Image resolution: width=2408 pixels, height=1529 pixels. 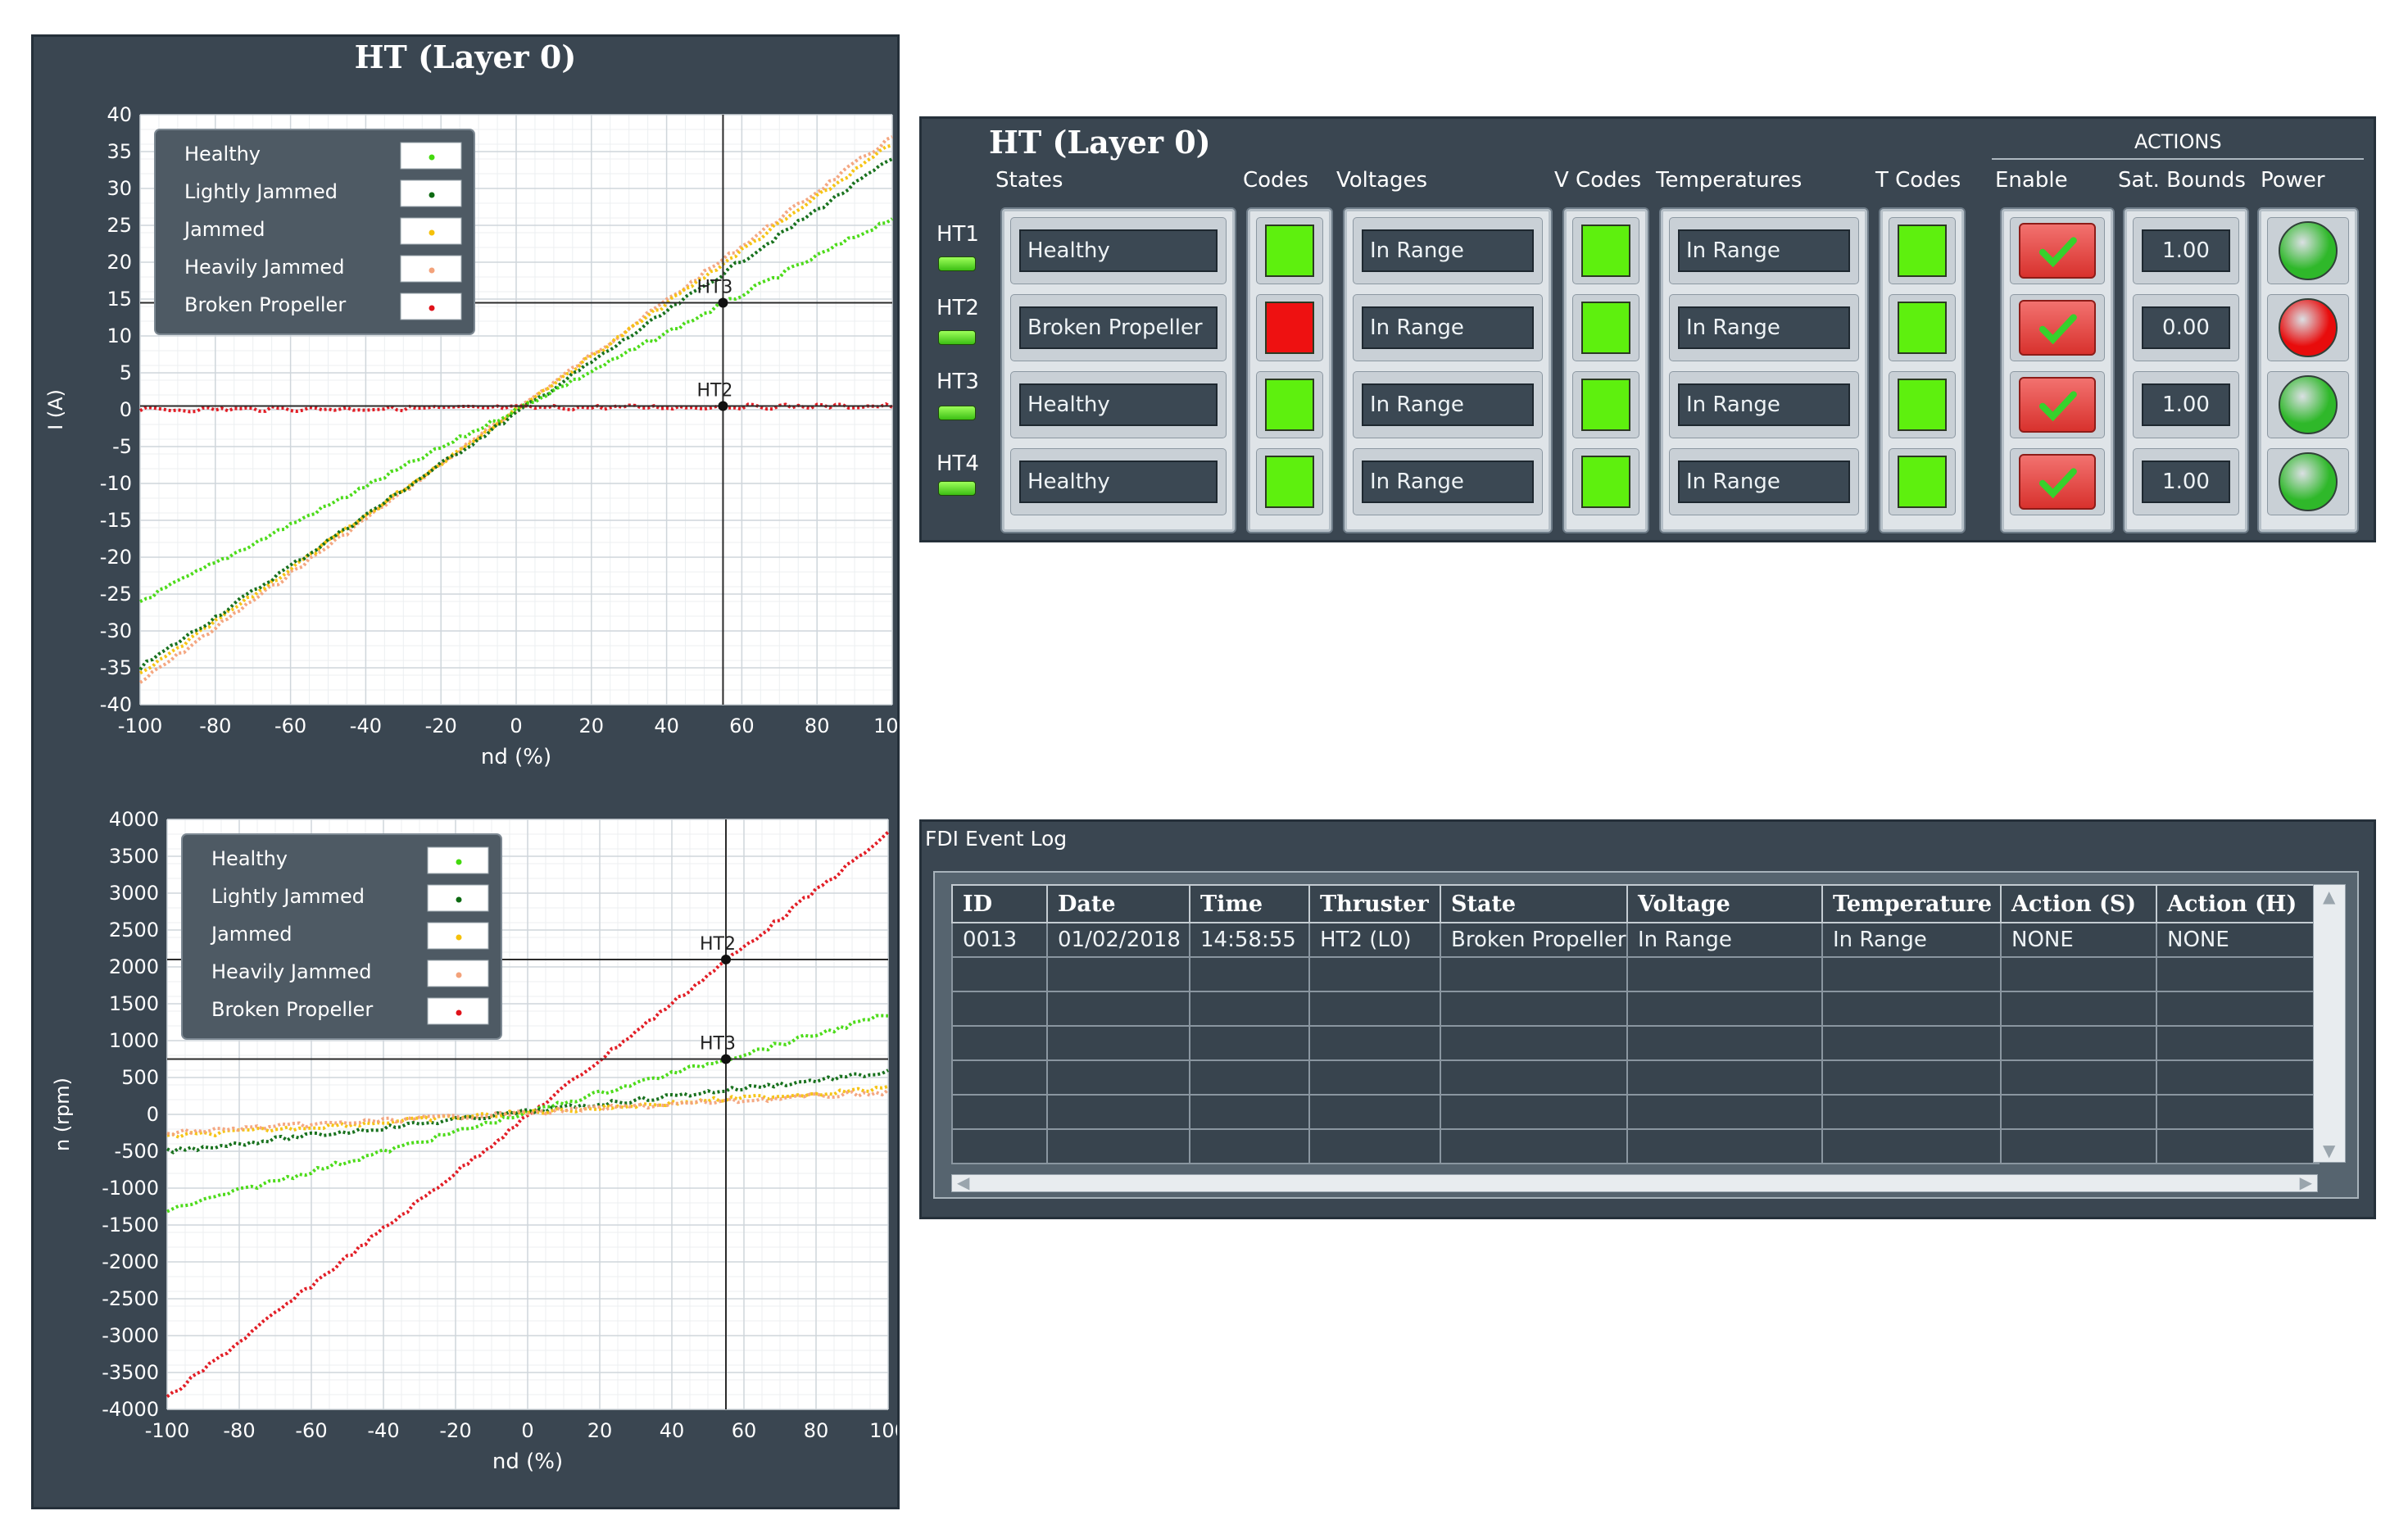 I want to click on enable-toggle-ht1, so click(x=2058, y=251).